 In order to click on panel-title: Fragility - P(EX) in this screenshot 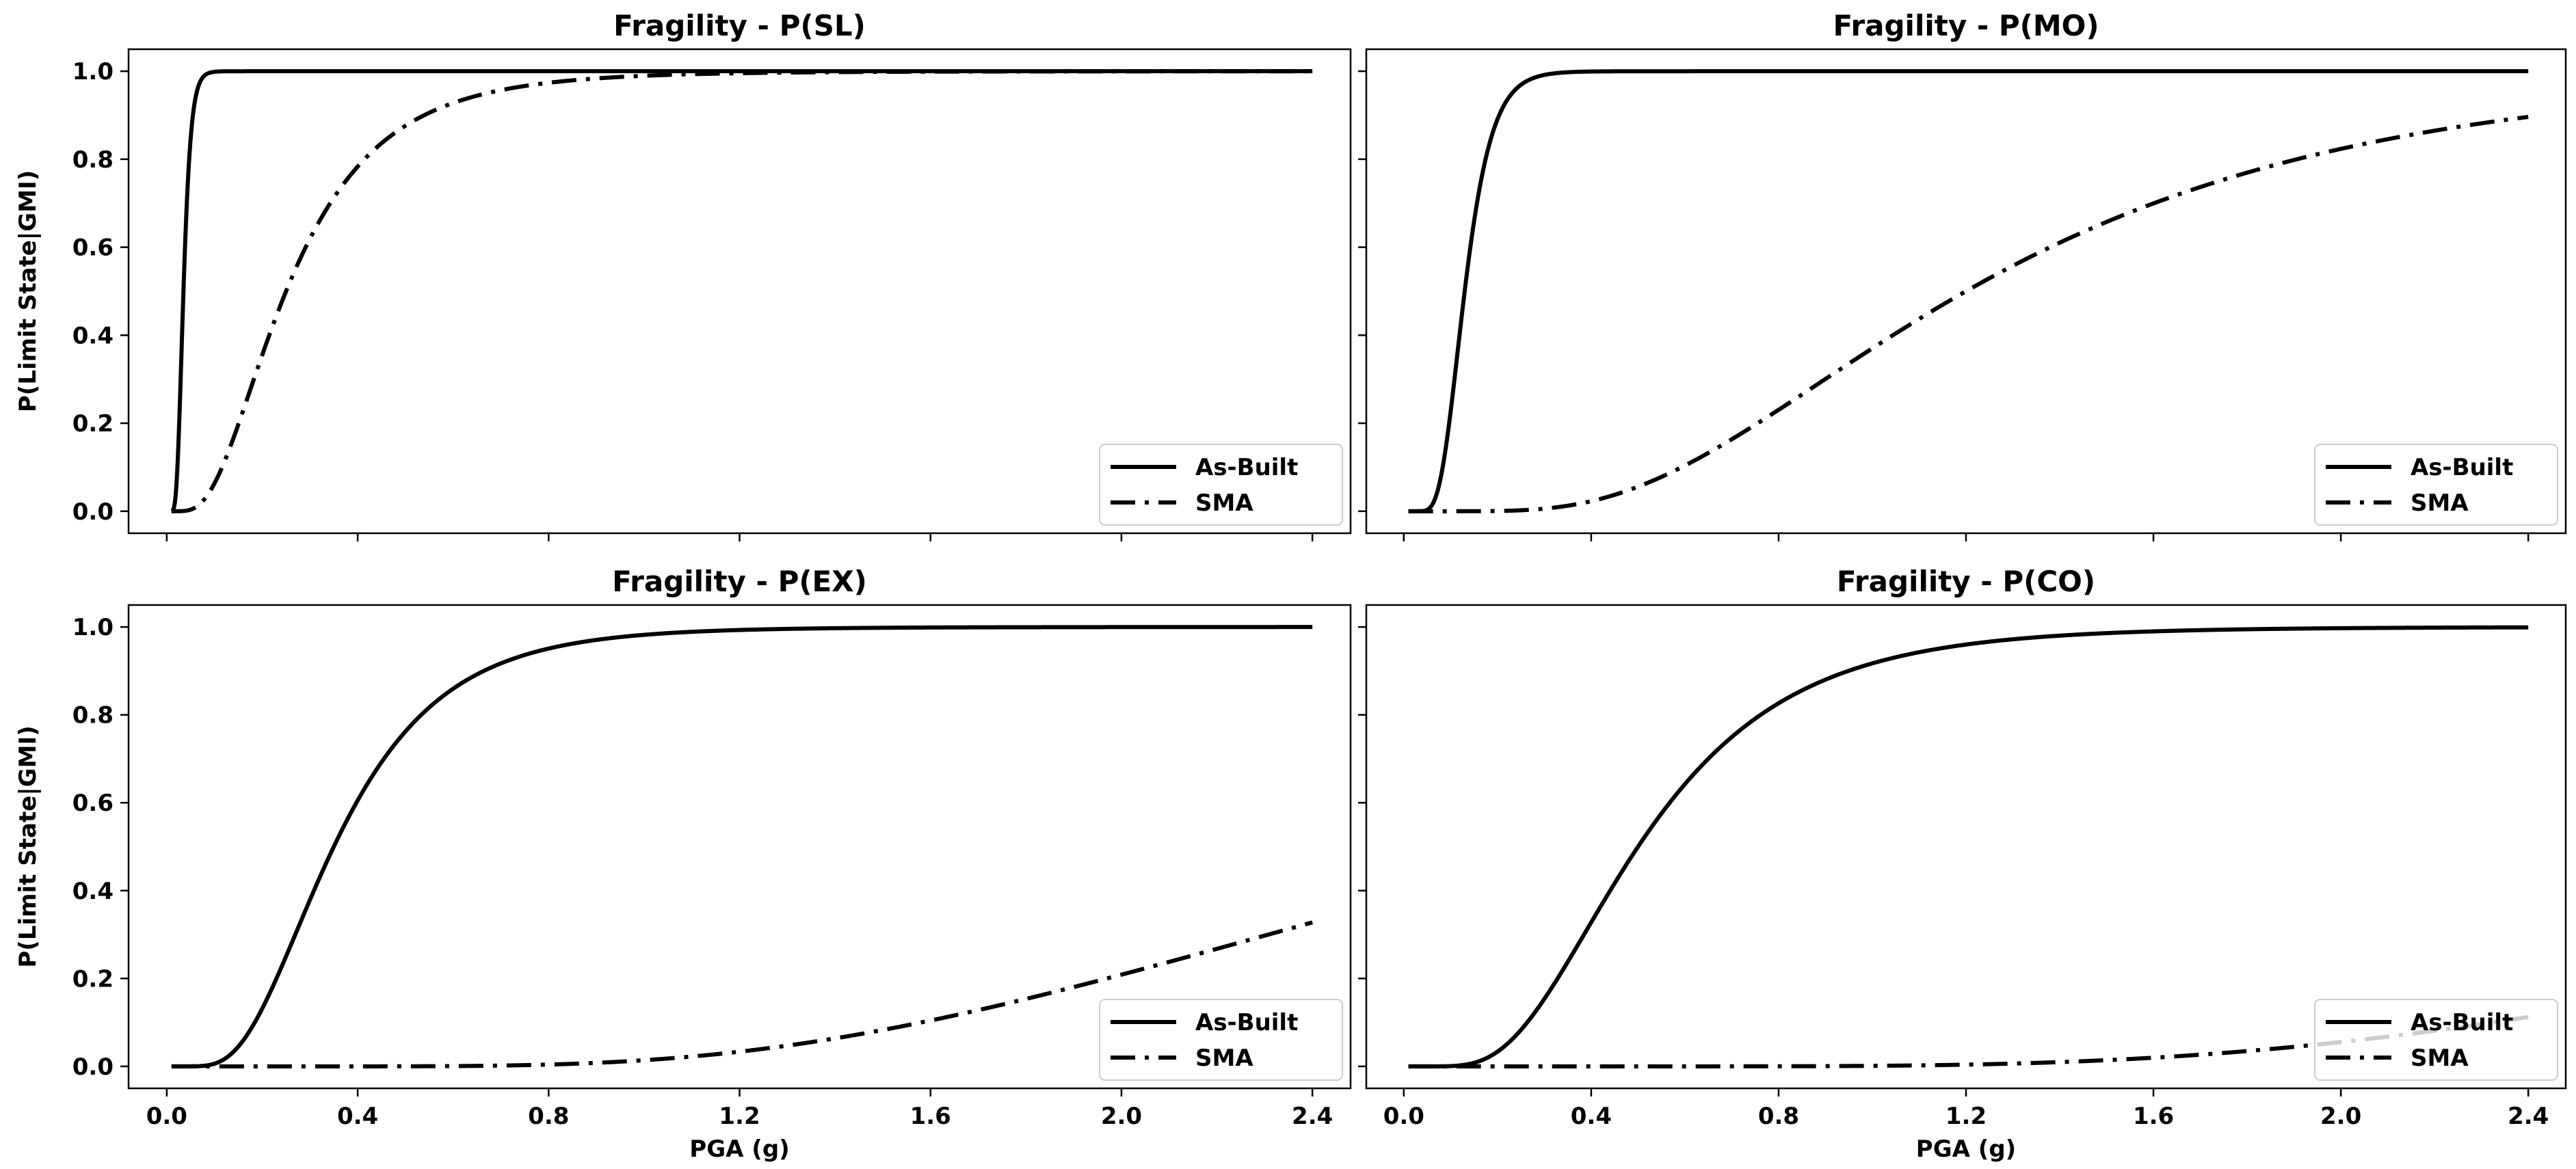, I will do `click(739, 581)`.